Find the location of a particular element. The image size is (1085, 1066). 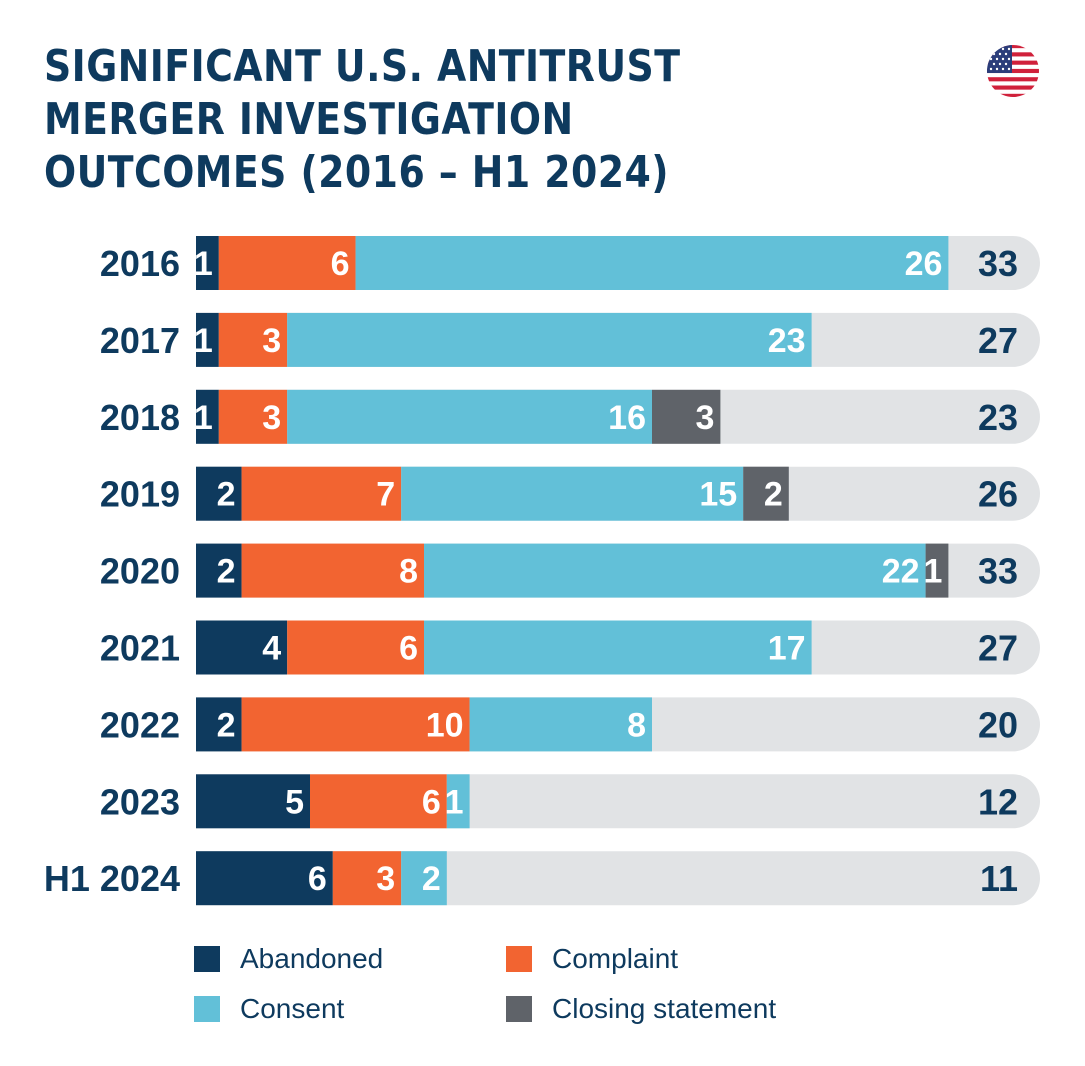

value-label-closing: 2 is located at coordinates (773, 495).